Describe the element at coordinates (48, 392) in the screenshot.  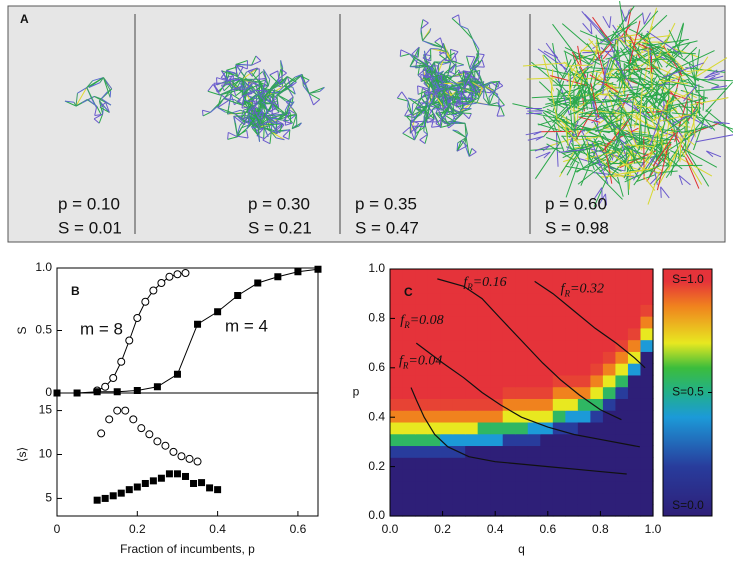
I see `y-tick-label: 0` at that location.